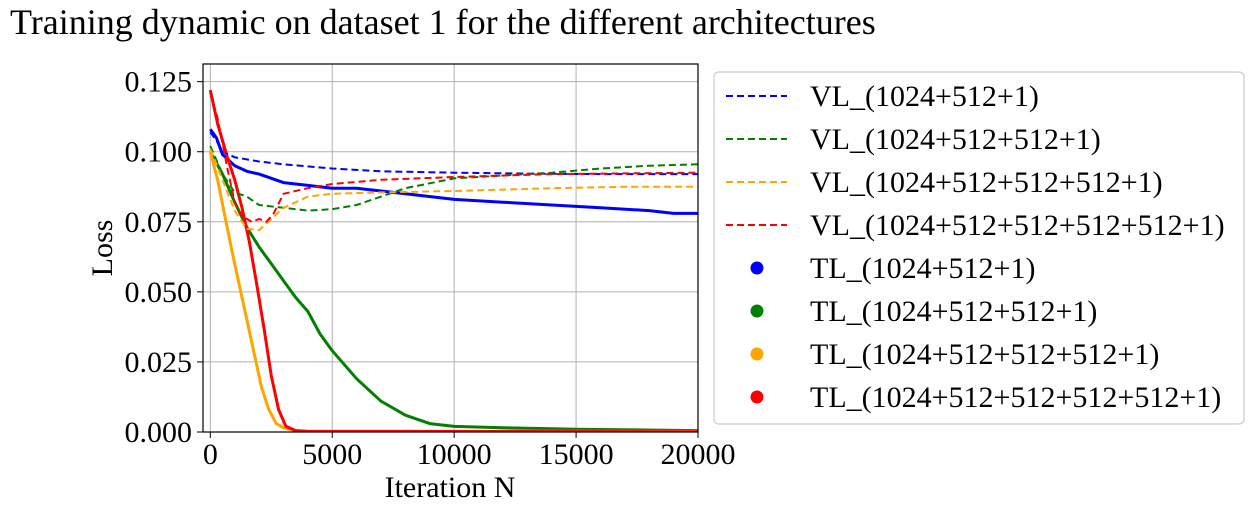 This screenshot has height=517, width=1254. What do you see at coordinates (576, 454) in the screenshot?
I see `x-tick-label: 15000` at bounding box center [576, 454].